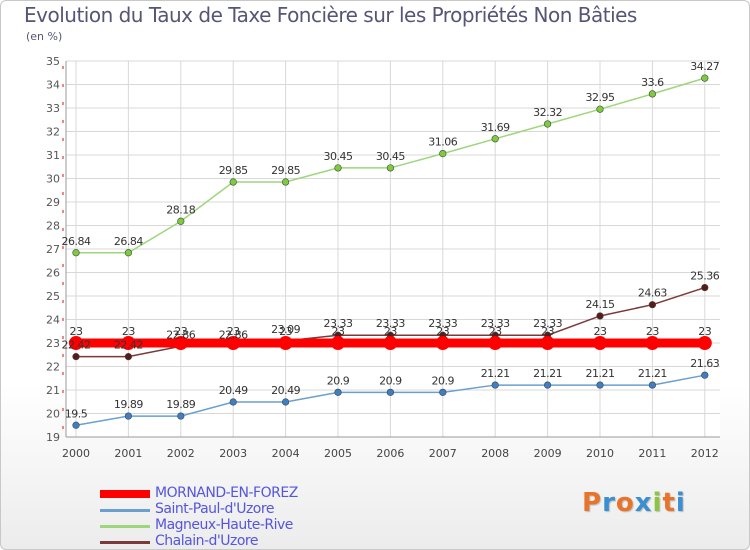  I want to click on y-tick-label: 21, so click(53, 390).